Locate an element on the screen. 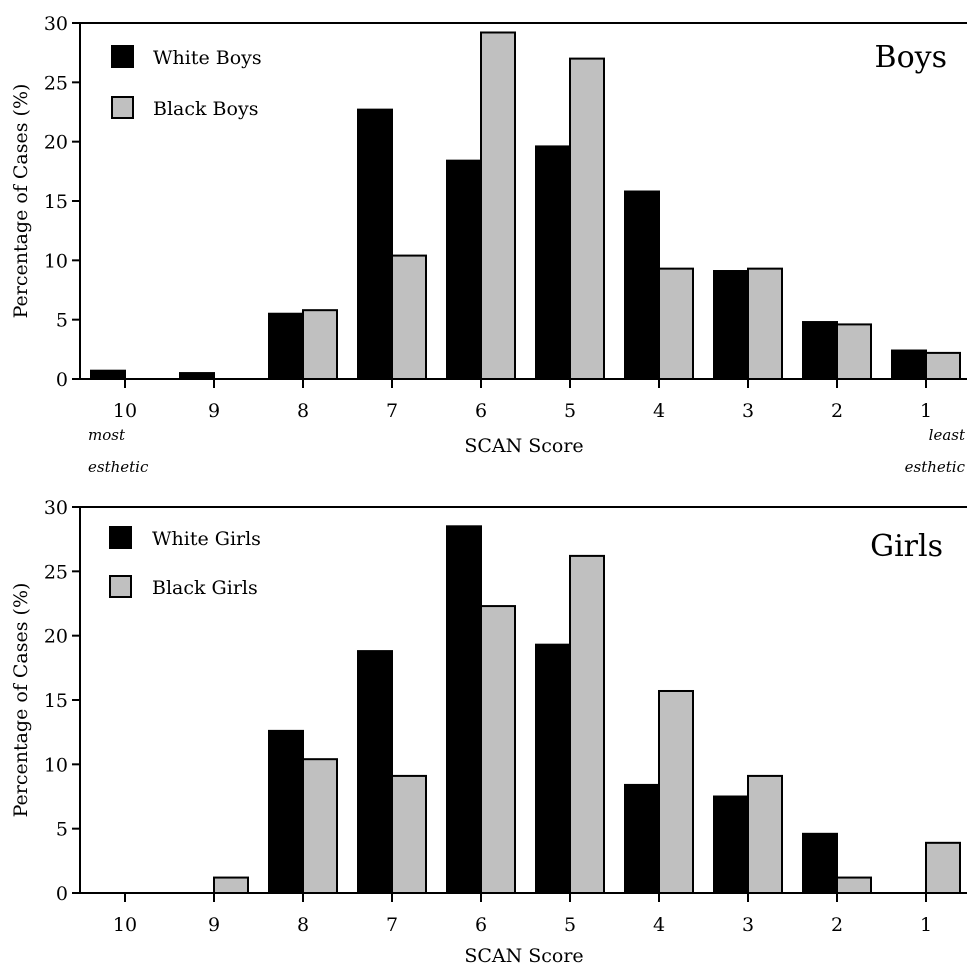  girls-y-axis-label: Percentage of Cases (%) is located at coordinates (21, 700).